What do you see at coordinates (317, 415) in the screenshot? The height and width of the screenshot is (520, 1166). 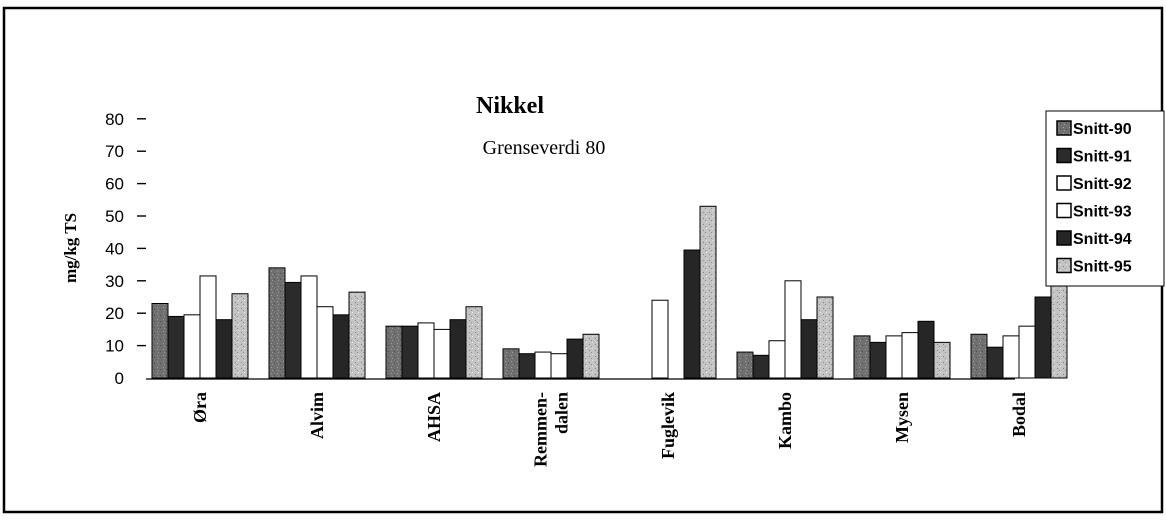 I see `x-tick-label: Alvim` at bounding box center [317, 415].